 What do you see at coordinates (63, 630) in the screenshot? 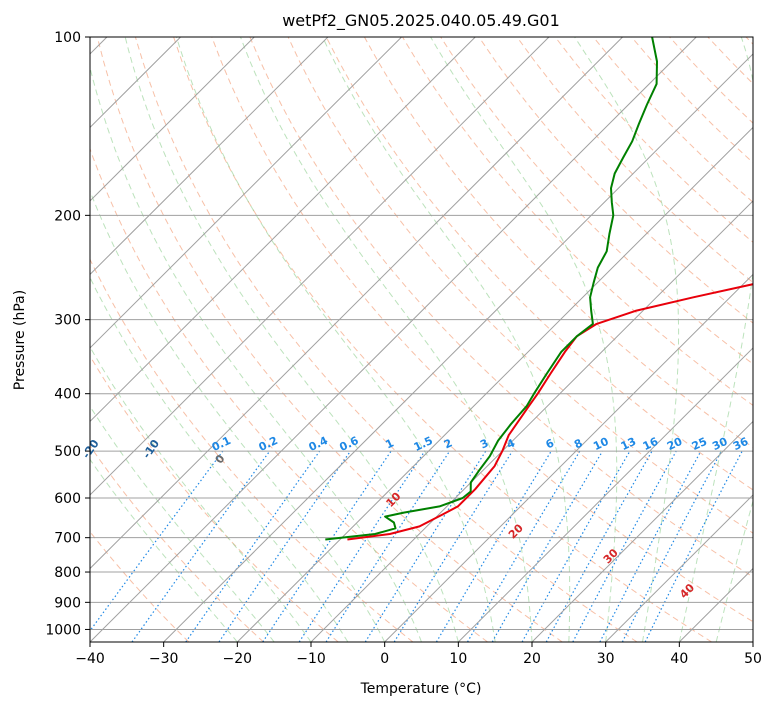
I see `y-tick-label: 1000` at bounding box center [63, 630].